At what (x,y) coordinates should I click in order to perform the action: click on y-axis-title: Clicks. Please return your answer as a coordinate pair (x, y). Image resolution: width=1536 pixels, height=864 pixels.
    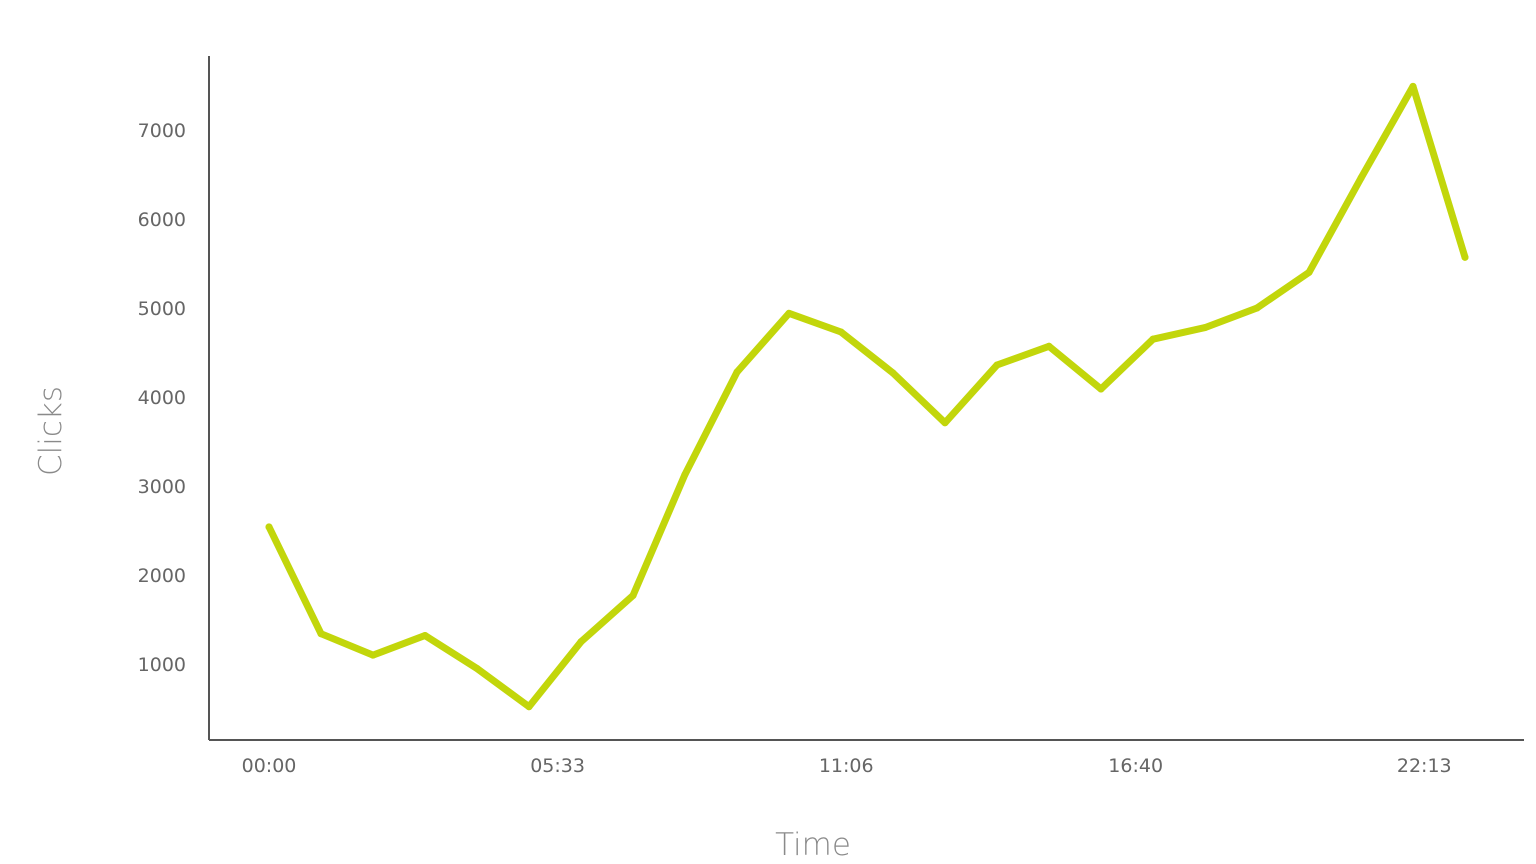
    Looking at the image, I should click on (51, 431).